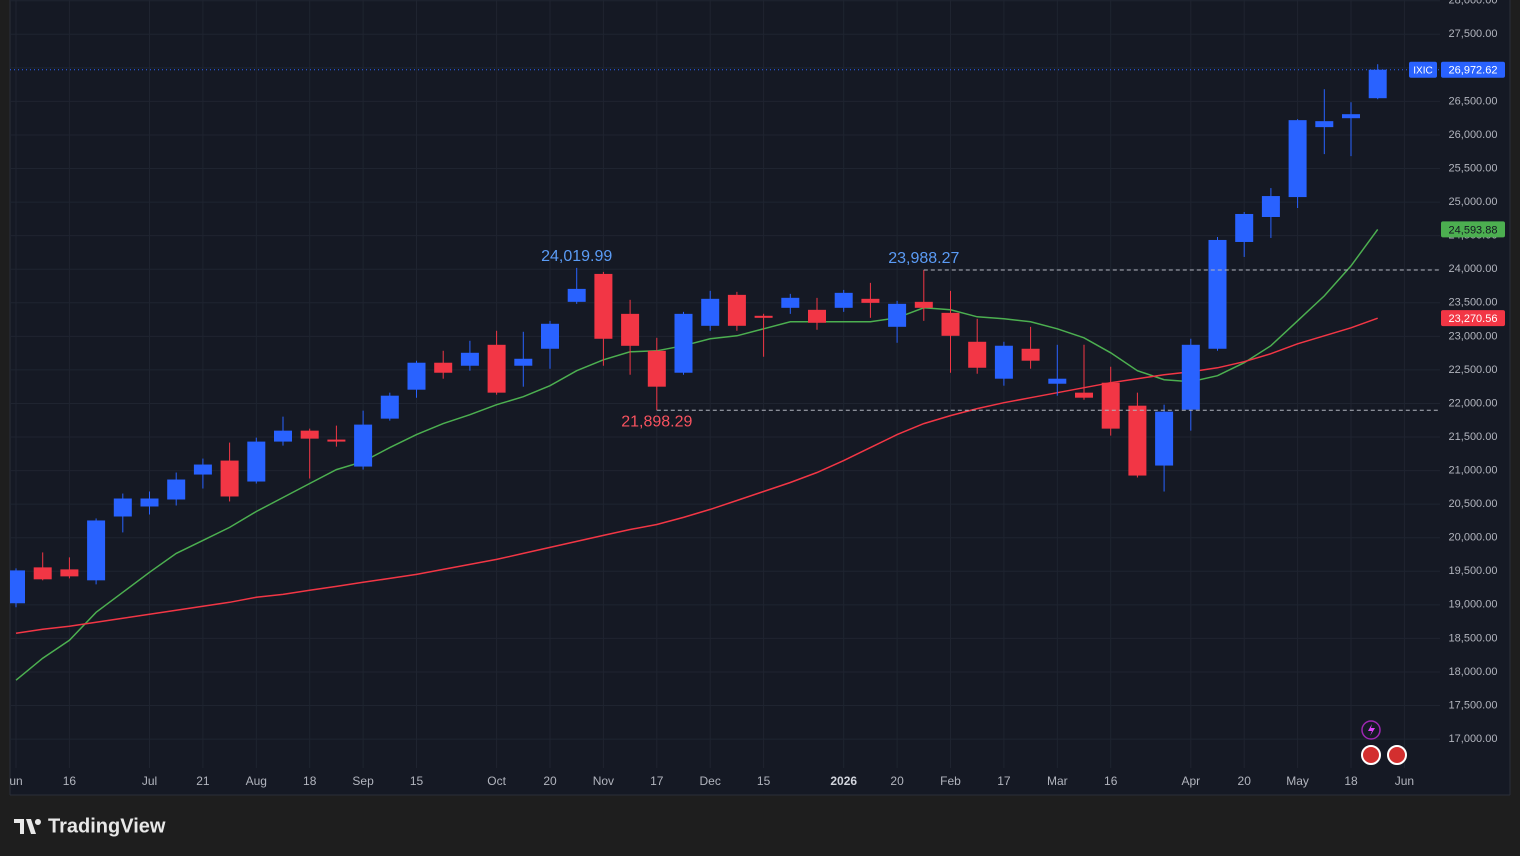  Describe the element at coordinates (1473, 672) in the screenshot. I see `y-tick-label: 18,000.00` at that location.